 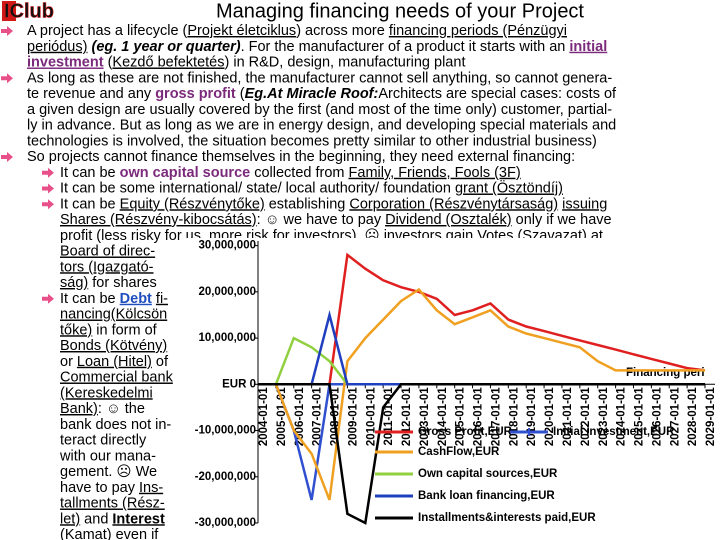 What do you see at coordinates (488, 474) in the screenshot?
I see `legend-label: Own capital sources,EUR` at bounding box center [488, 474].